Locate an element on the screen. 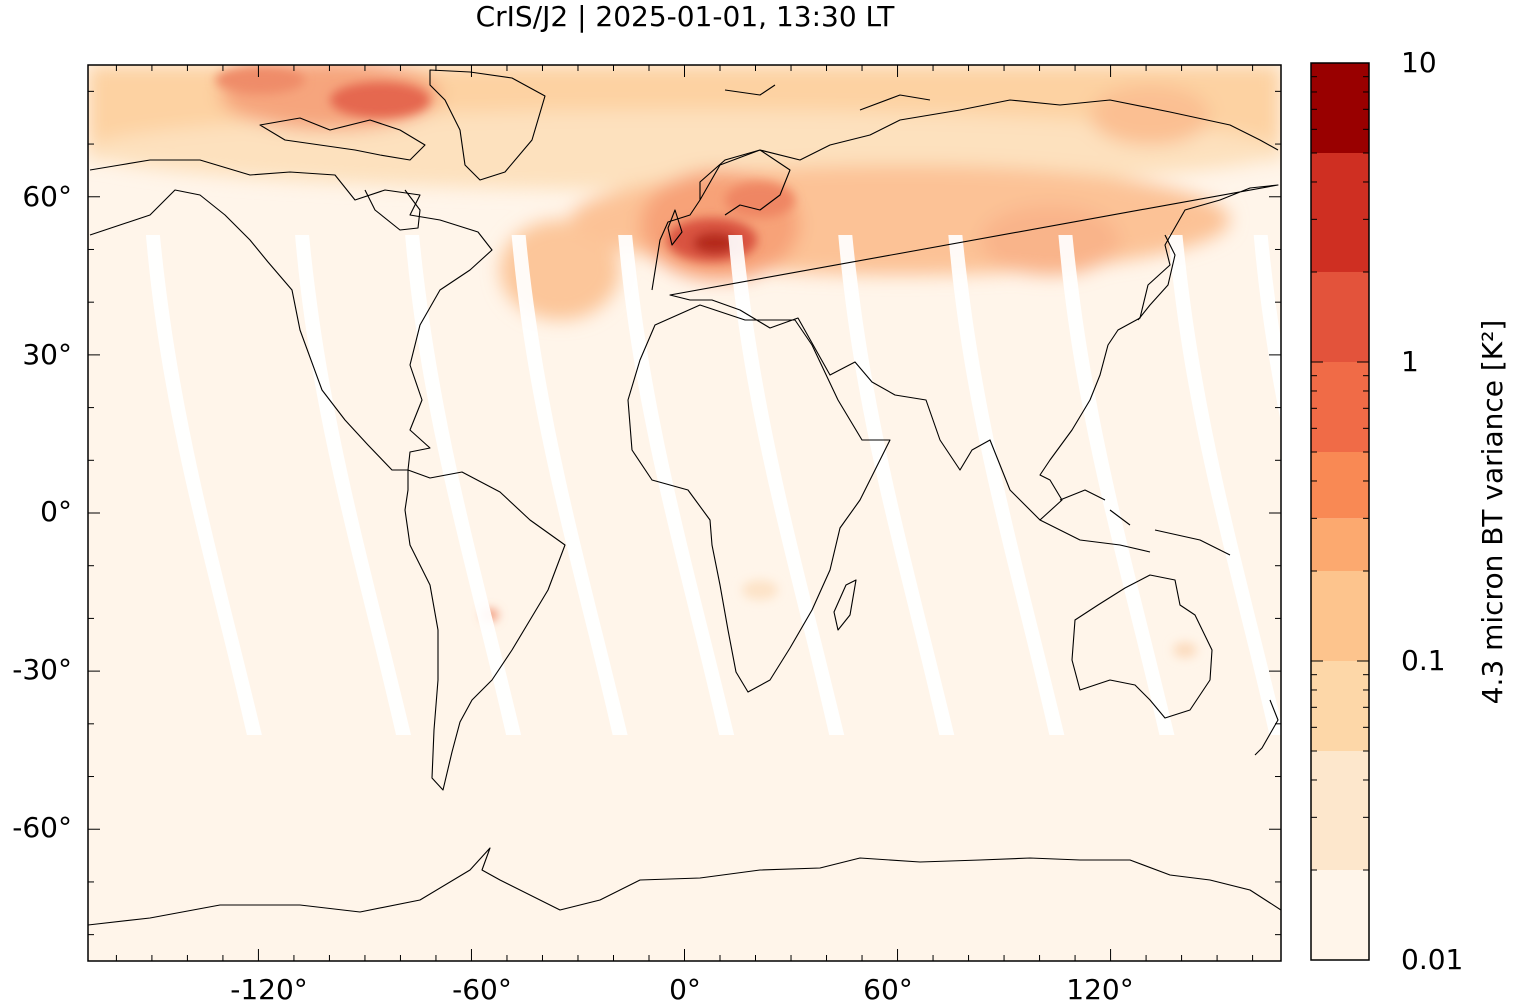  x-tick-label: 60° is located at coordinates (888, 987).